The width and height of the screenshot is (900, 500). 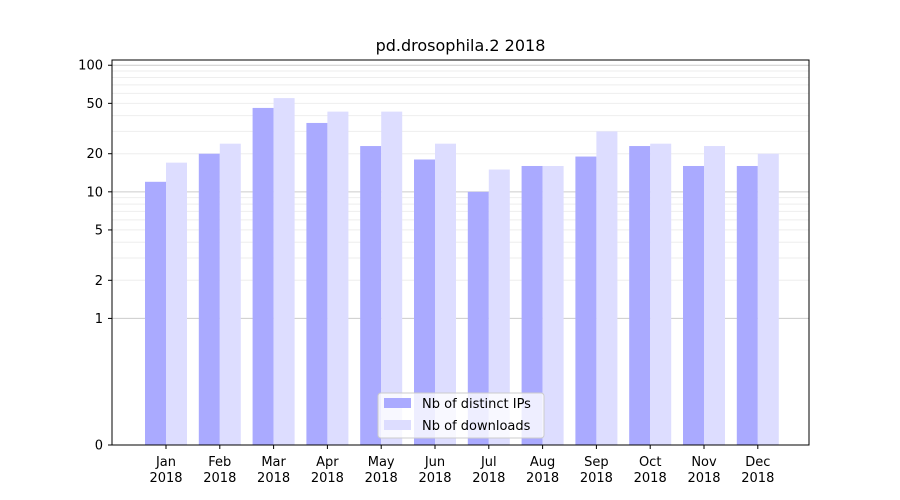 What do you see at coordinates (95, 256) in the screenshot?
I see `y-axis: 0 1 2 5 10 20 50 100` at bounding box center [95, 256].